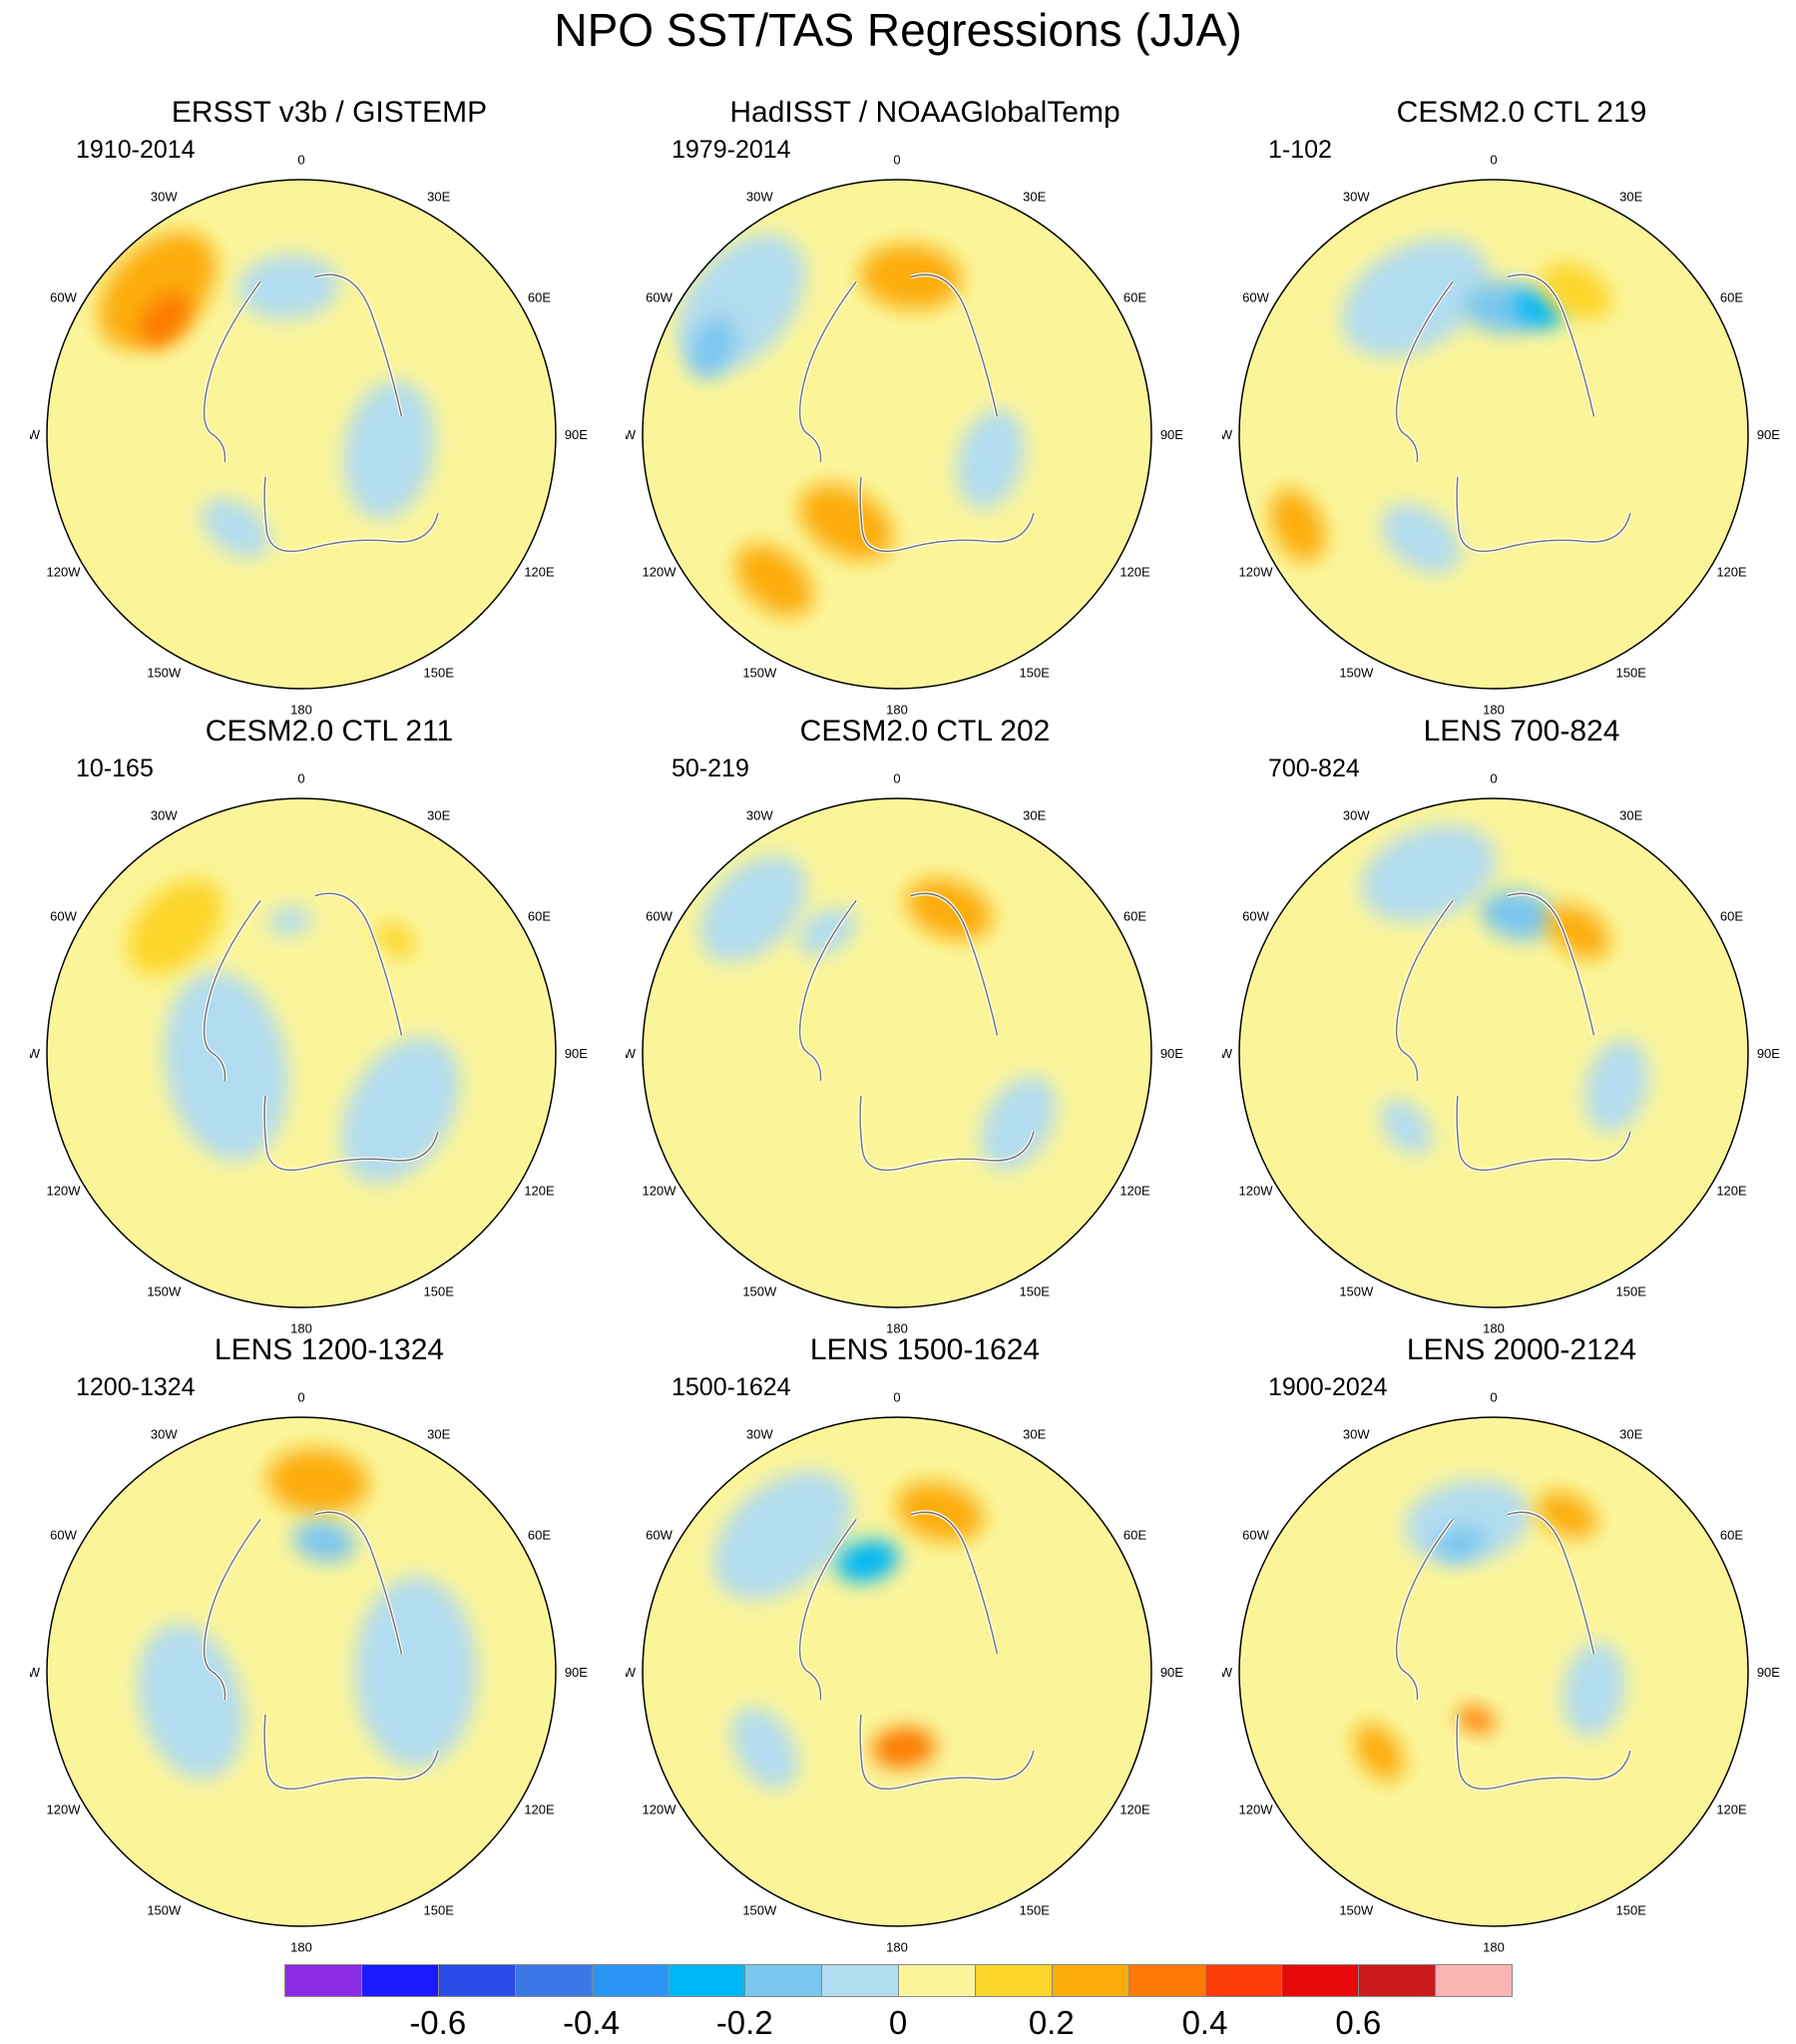  What do you see at coordinates (329, 731) in the screenshot?
I see `panel-title: CESM2.0 CTL 211` at bounding box center [329, 731].